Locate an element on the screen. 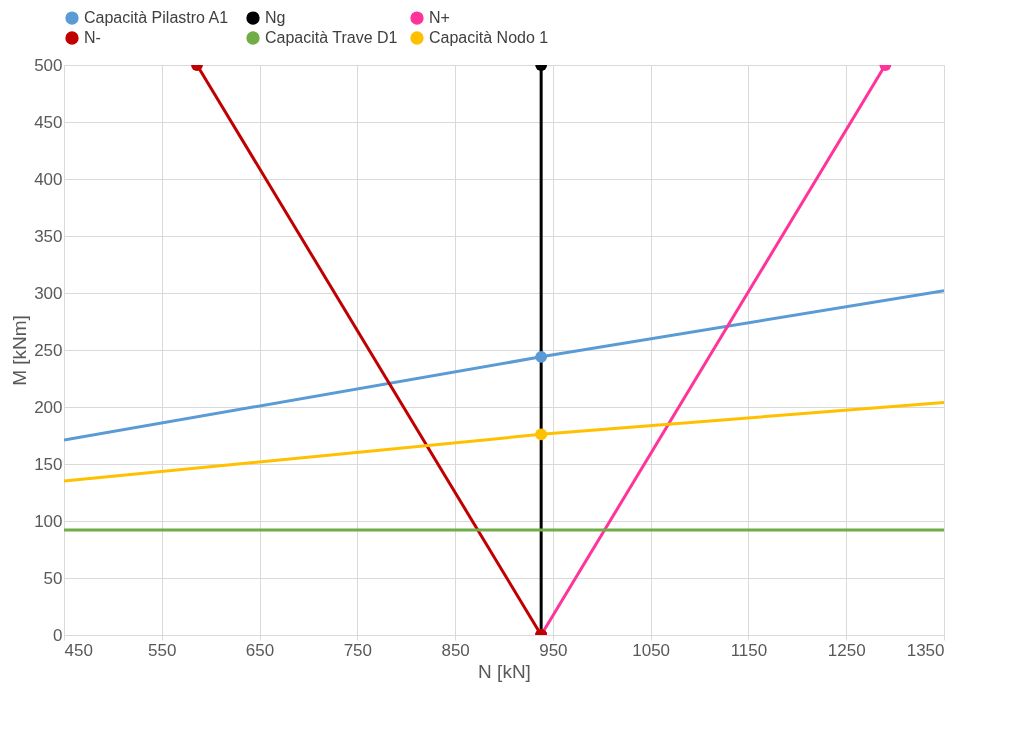  y-tick-label: 400 is located at coordinates (48, 179).